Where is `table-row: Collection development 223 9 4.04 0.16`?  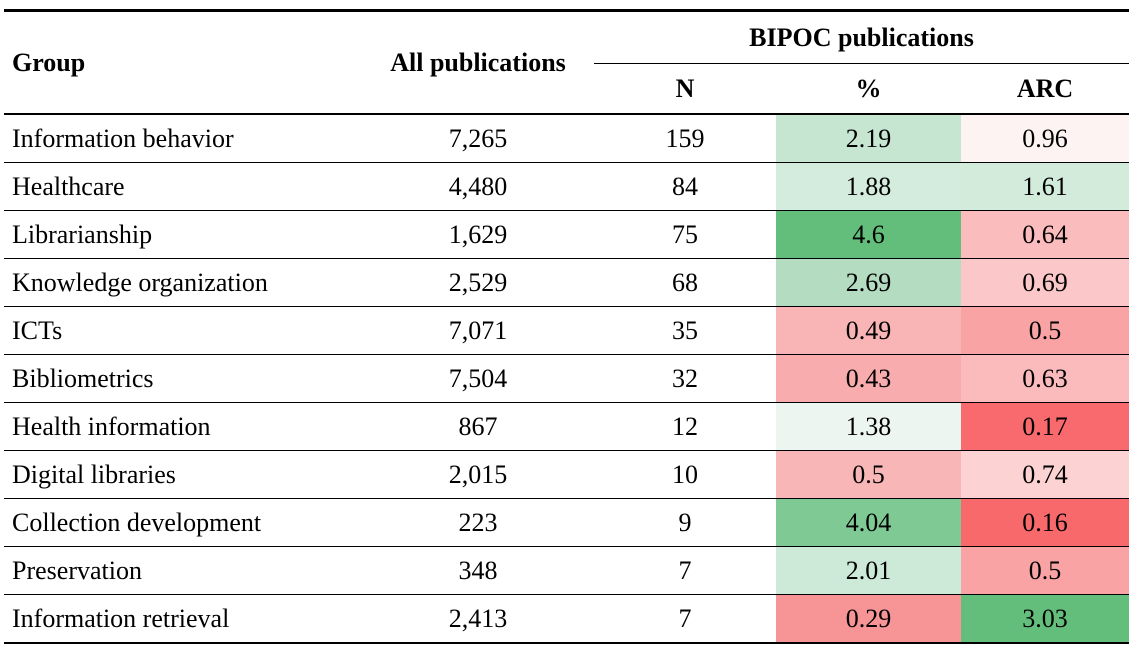 table-row: Collection development 223 9 4.04 0.16 is located at coordinates (566, 522).